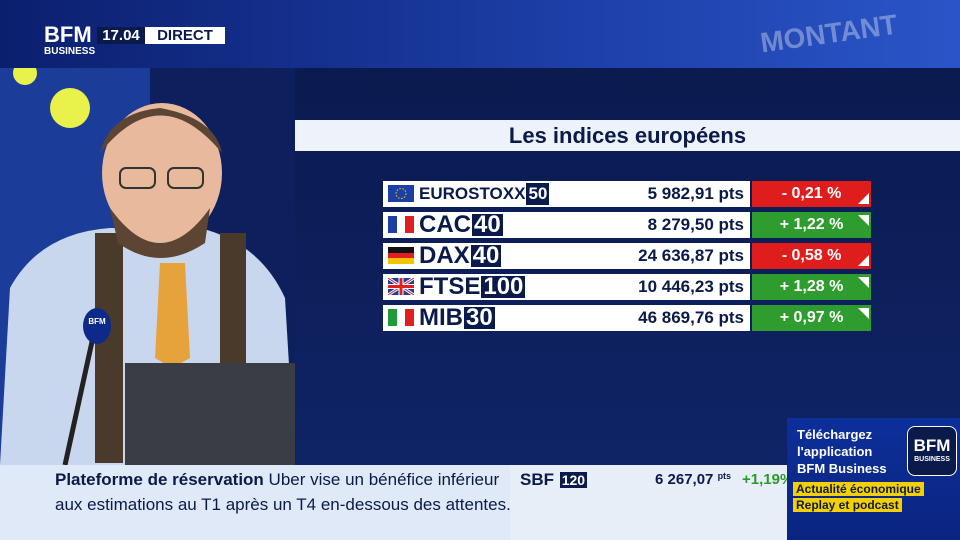  Describe the element at coordinates (651, 502) in the screenshot. I see `market-ticker: SBF 120 6 267,07 pts +1,19%` at that location.